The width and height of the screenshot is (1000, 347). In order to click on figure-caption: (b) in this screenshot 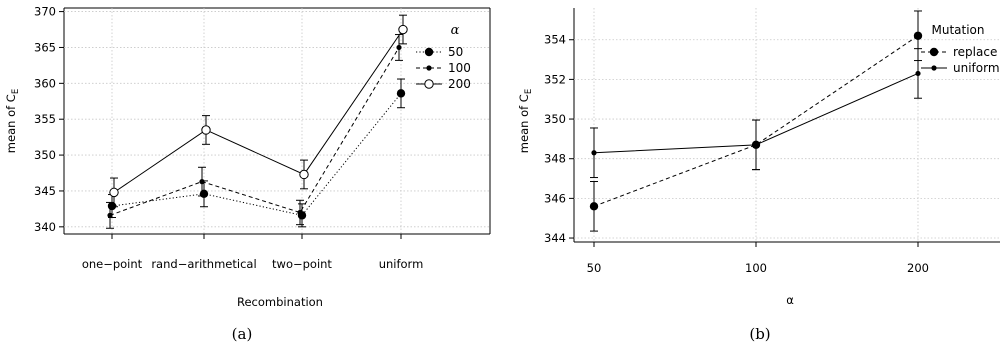, I will do `click(759, 334)`.